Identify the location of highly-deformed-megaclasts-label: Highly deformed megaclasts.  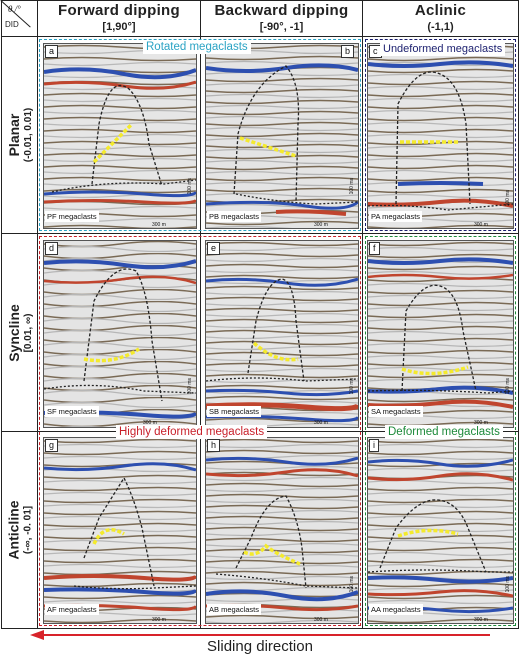
(192, 432).